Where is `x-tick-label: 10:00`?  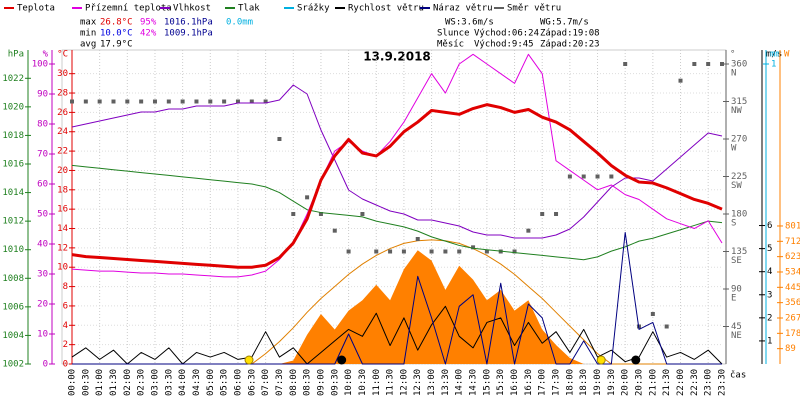
x-tick-label: 10:00 is located at coordinates (349, 382).